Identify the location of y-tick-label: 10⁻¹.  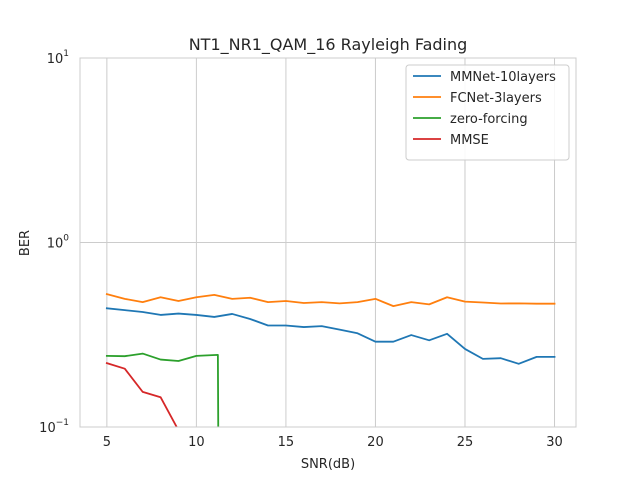
(54, 427).